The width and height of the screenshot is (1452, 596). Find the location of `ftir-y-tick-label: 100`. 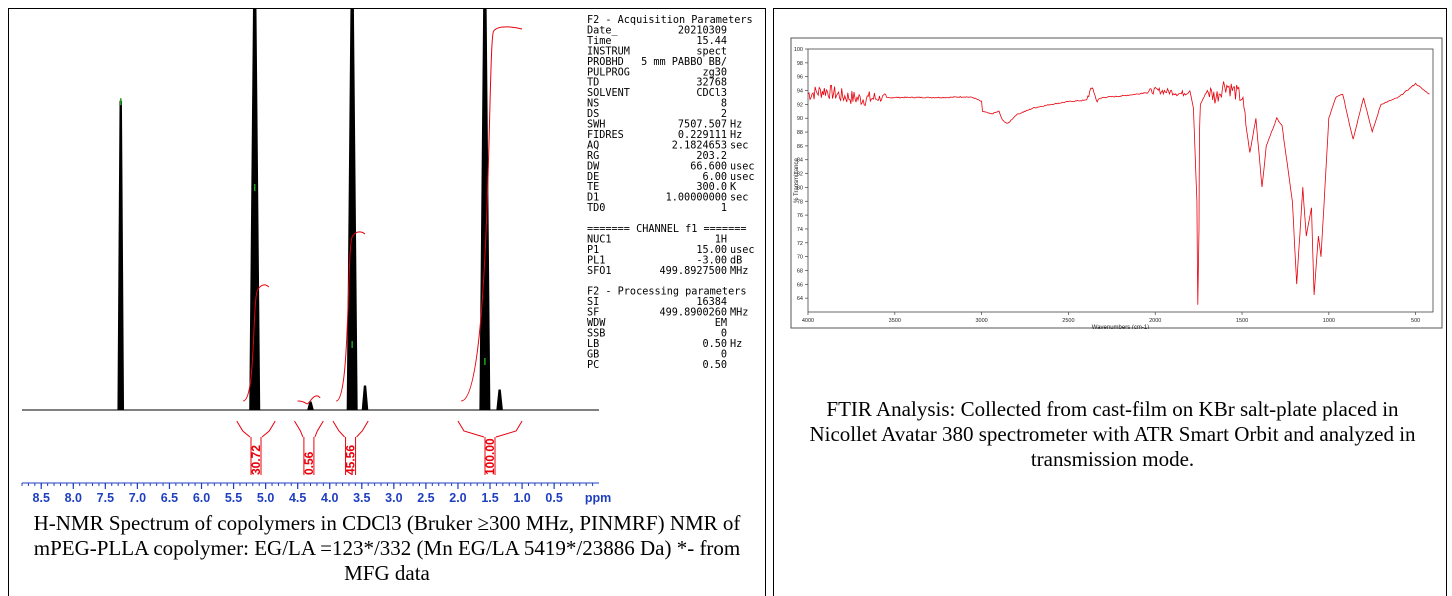

ftir-y-tick-label: 100 is located at coordinates (798, 50).